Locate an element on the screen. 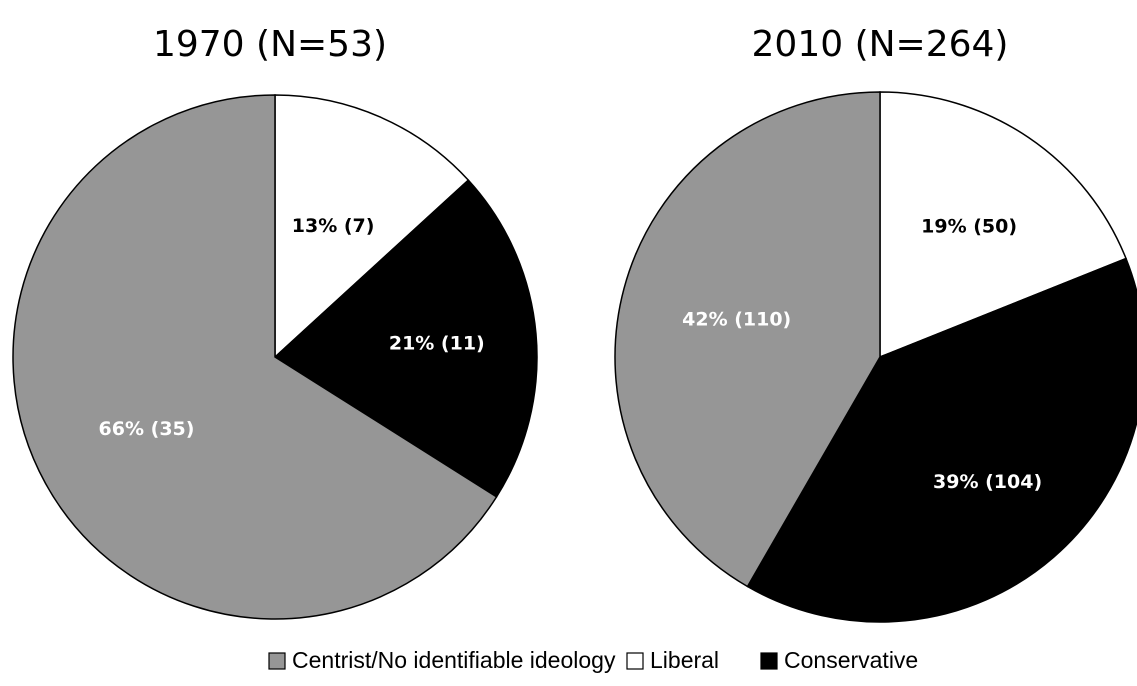 Image resolution: width=1137 pixels, height=686 pixels. pie-slice-liberal-2010 is located at coordinates (1003, 225).